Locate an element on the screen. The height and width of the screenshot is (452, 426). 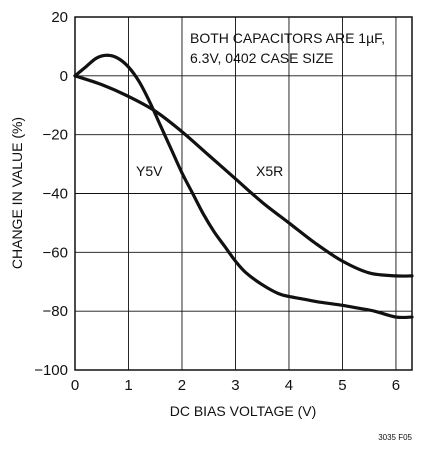
y-tick-label: −20 is located at coordinates (55, 135).